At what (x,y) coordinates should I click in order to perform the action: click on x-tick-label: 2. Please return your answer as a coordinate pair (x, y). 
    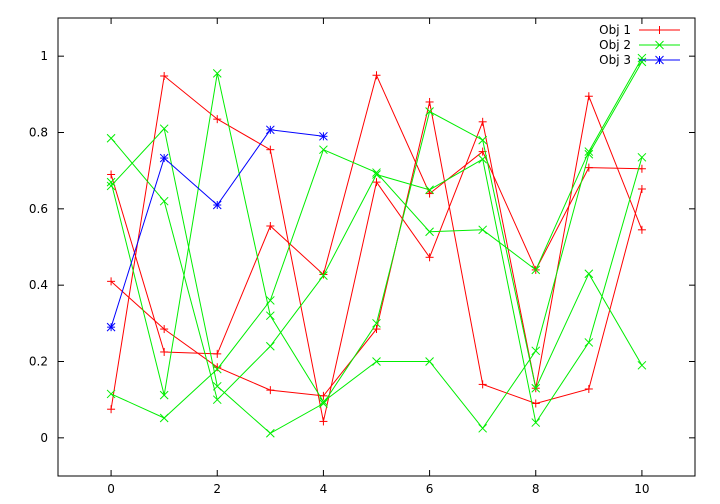
    Looking at the image, I should click on (217, 489).